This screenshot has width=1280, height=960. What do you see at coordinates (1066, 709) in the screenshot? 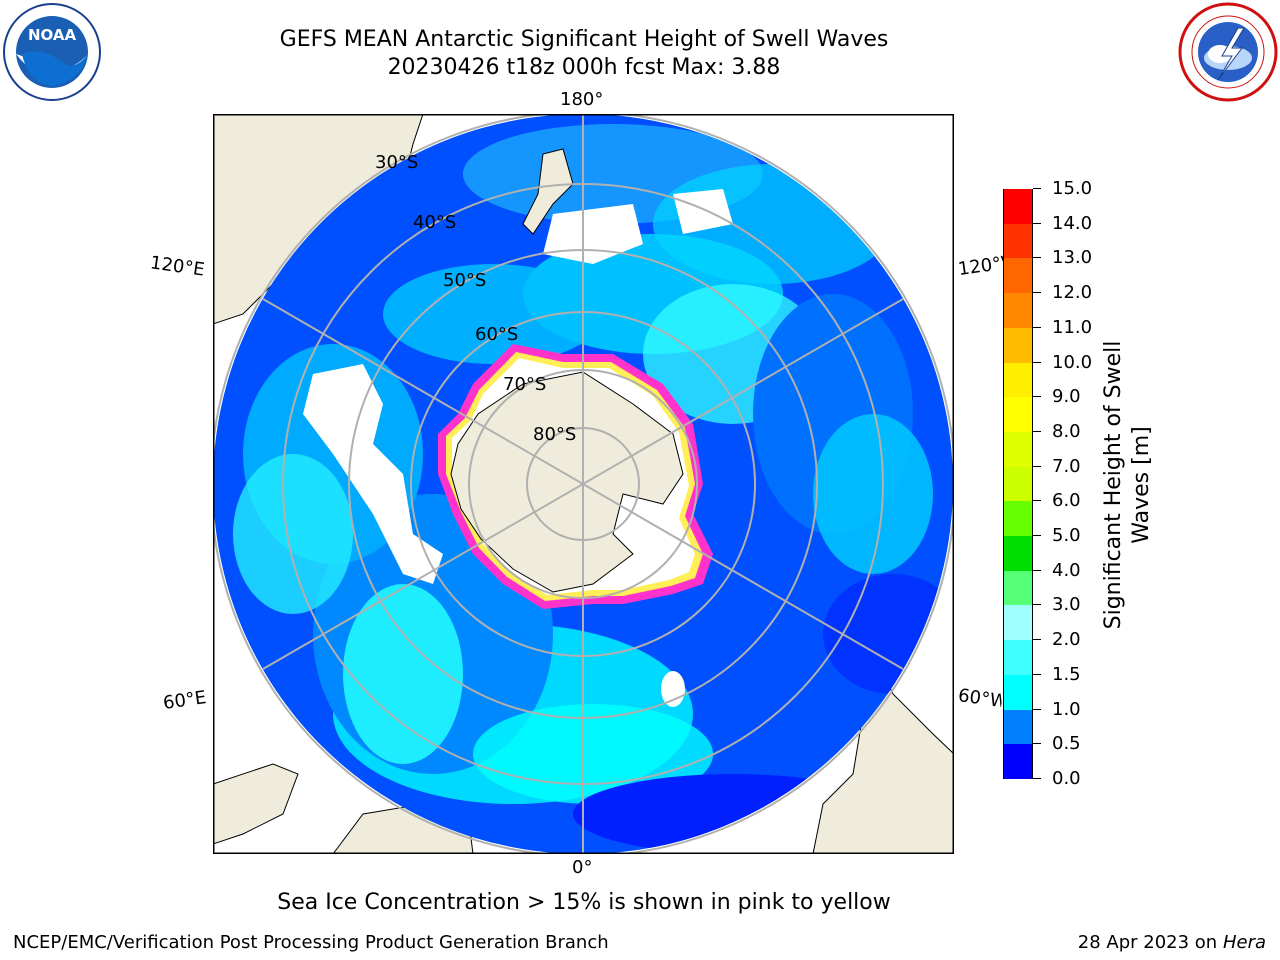
I see `colorbar-tick-label: 1.0` at bounding box center [1066, 709].